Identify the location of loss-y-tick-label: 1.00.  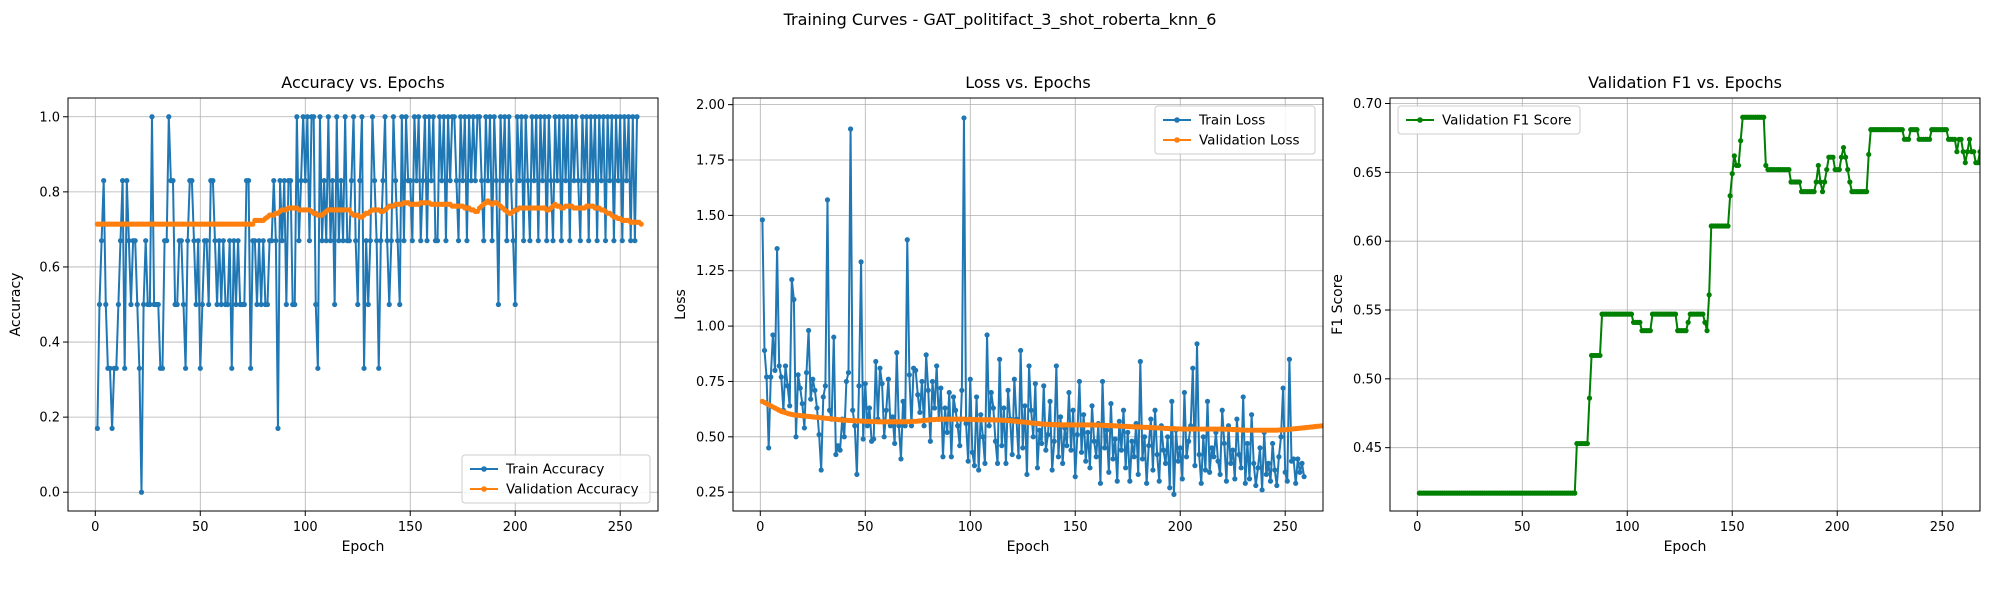
(710, 327).